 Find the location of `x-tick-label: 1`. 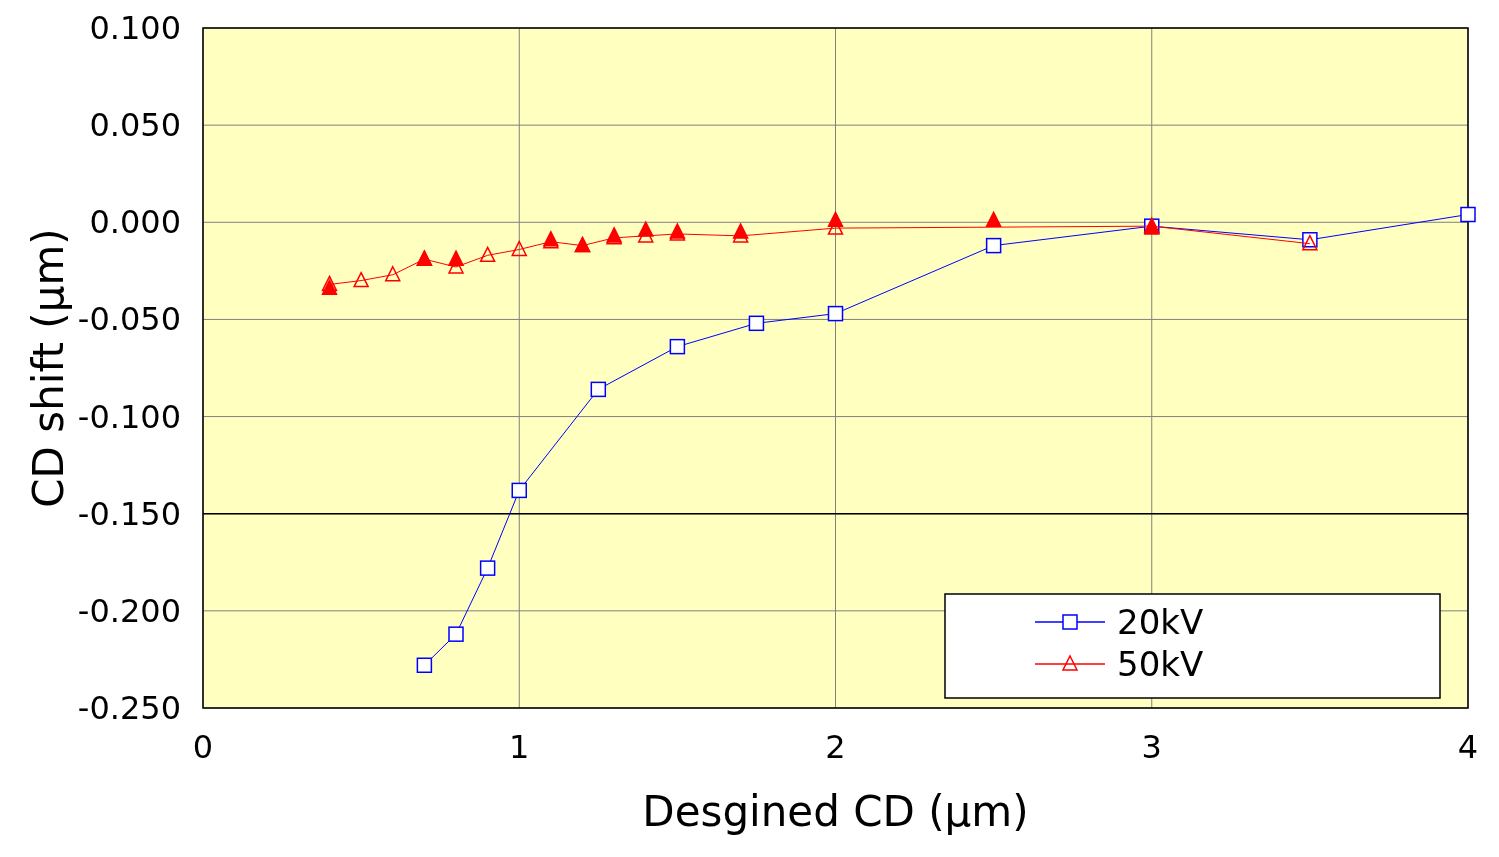

x-tick-label: 1 is located at coordinates (519, 747).